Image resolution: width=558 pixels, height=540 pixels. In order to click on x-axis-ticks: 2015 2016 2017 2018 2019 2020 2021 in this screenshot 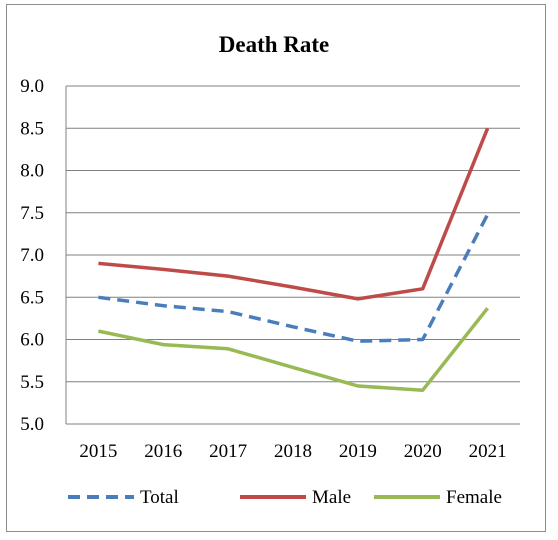, I will do `click(292, 451)`.